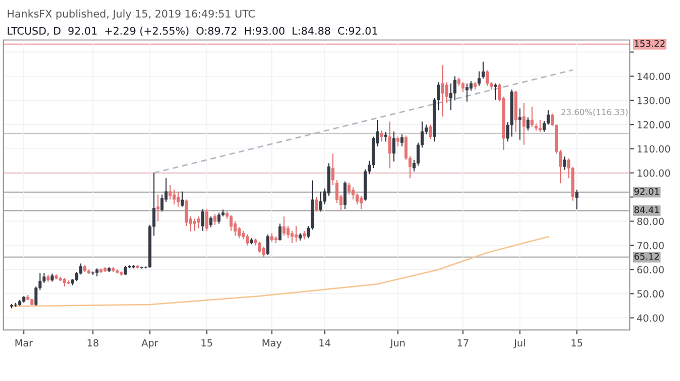  Describe the element at coordinates (654, 173) in the screenshot. I see `y-tick-label: 100.00` at that location.